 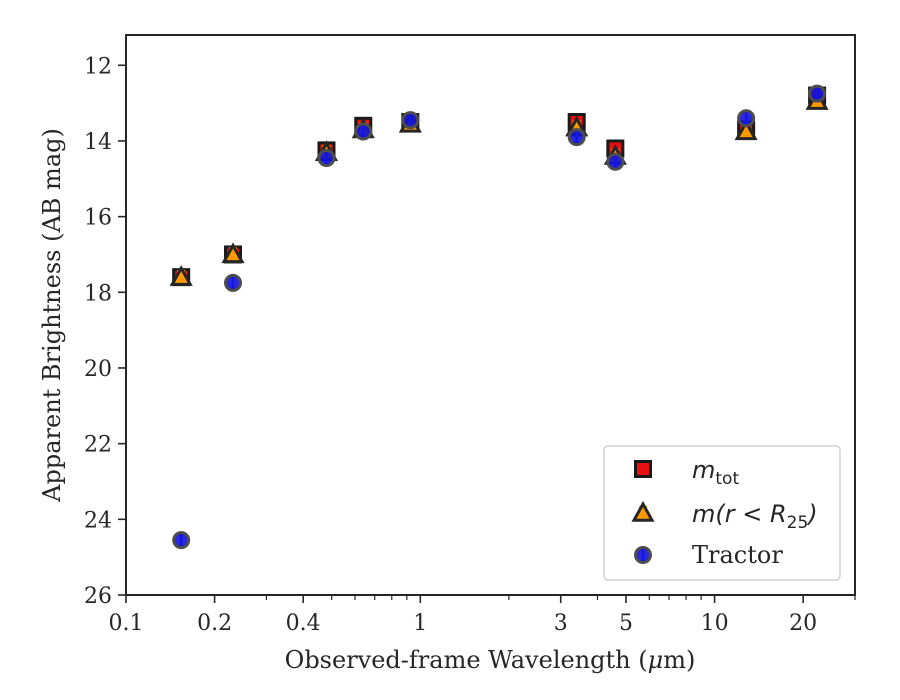 What do you see at coordinates (98, 218) in the screenshot?
I see `y-tick-label: 16` at bounding box center [98, 218].